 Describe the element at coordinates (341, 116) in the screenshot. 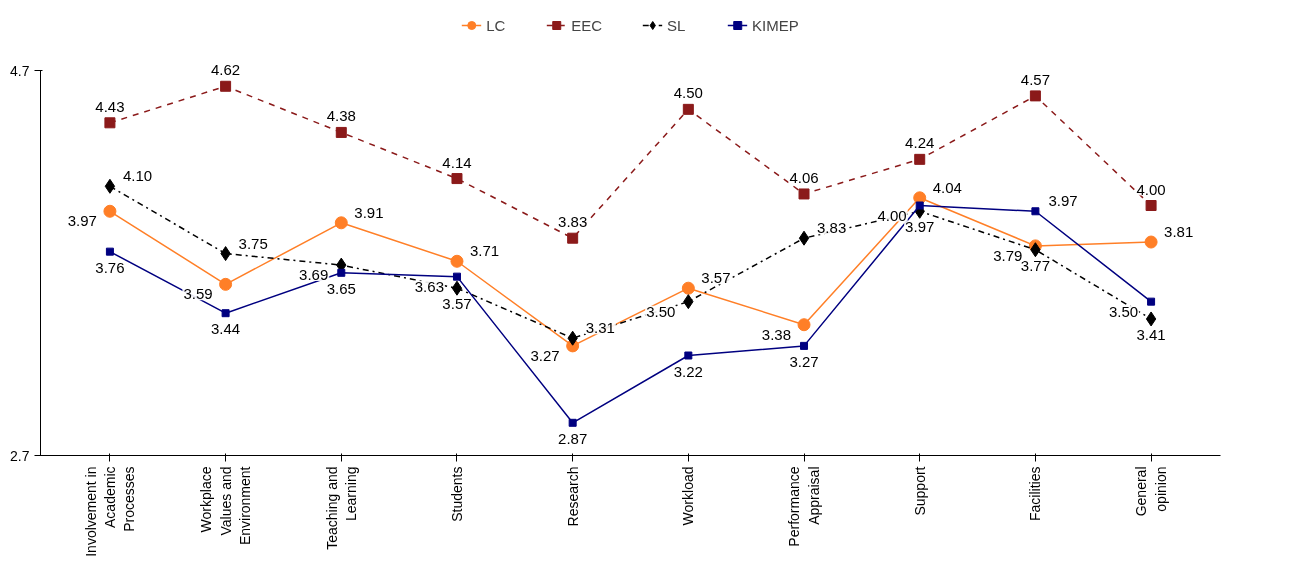

I see `data-label: 4.38` at that location.